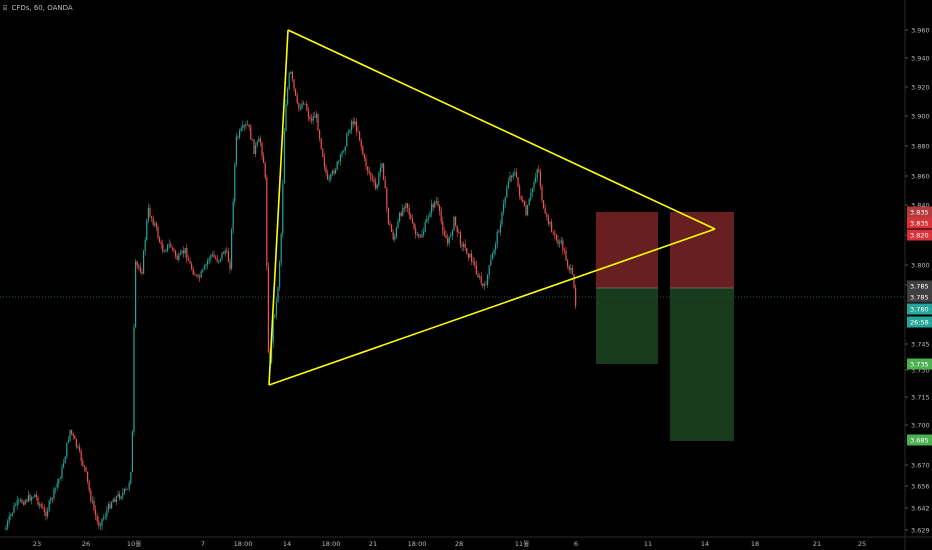 The height and width of the screenshot is (550, 932). I want to click on triangle-left-line, so click(278, 207).